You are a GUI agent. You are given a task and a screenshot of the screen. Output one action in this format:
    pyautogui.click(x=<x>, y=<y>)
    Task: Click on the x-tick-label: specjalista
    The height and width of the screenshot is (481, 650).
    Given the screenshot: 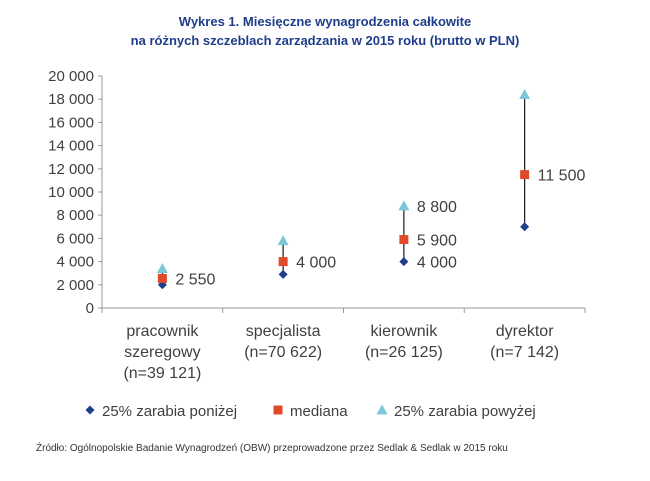 What is the action you would take?
    pyautogui.click(x=283, y=331)
    